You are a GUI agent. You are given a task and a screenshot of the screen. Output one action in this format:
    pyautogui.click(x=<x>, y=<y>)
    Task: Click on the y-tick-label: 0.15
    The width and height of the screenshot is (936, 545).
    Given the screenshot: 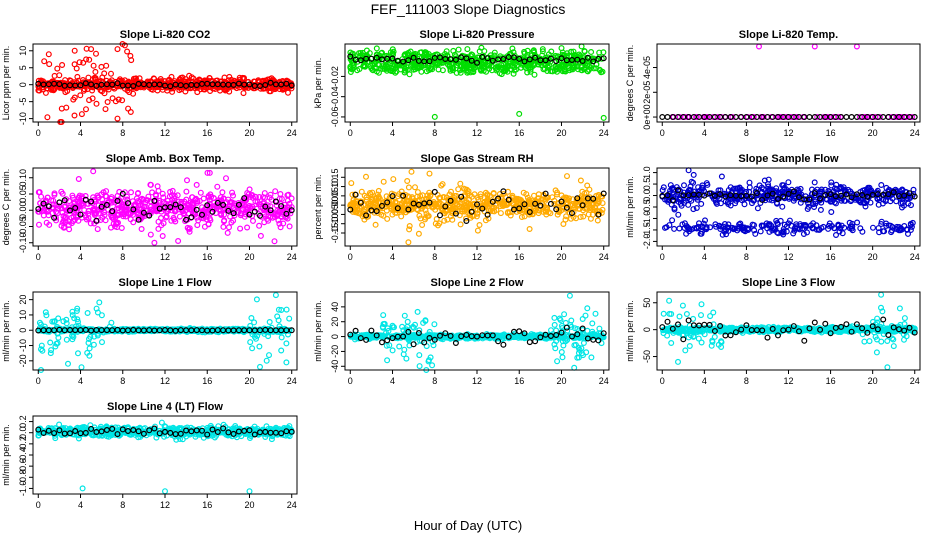 What is the action you would take?
    pyautogui.click(x=335, y=178)
    